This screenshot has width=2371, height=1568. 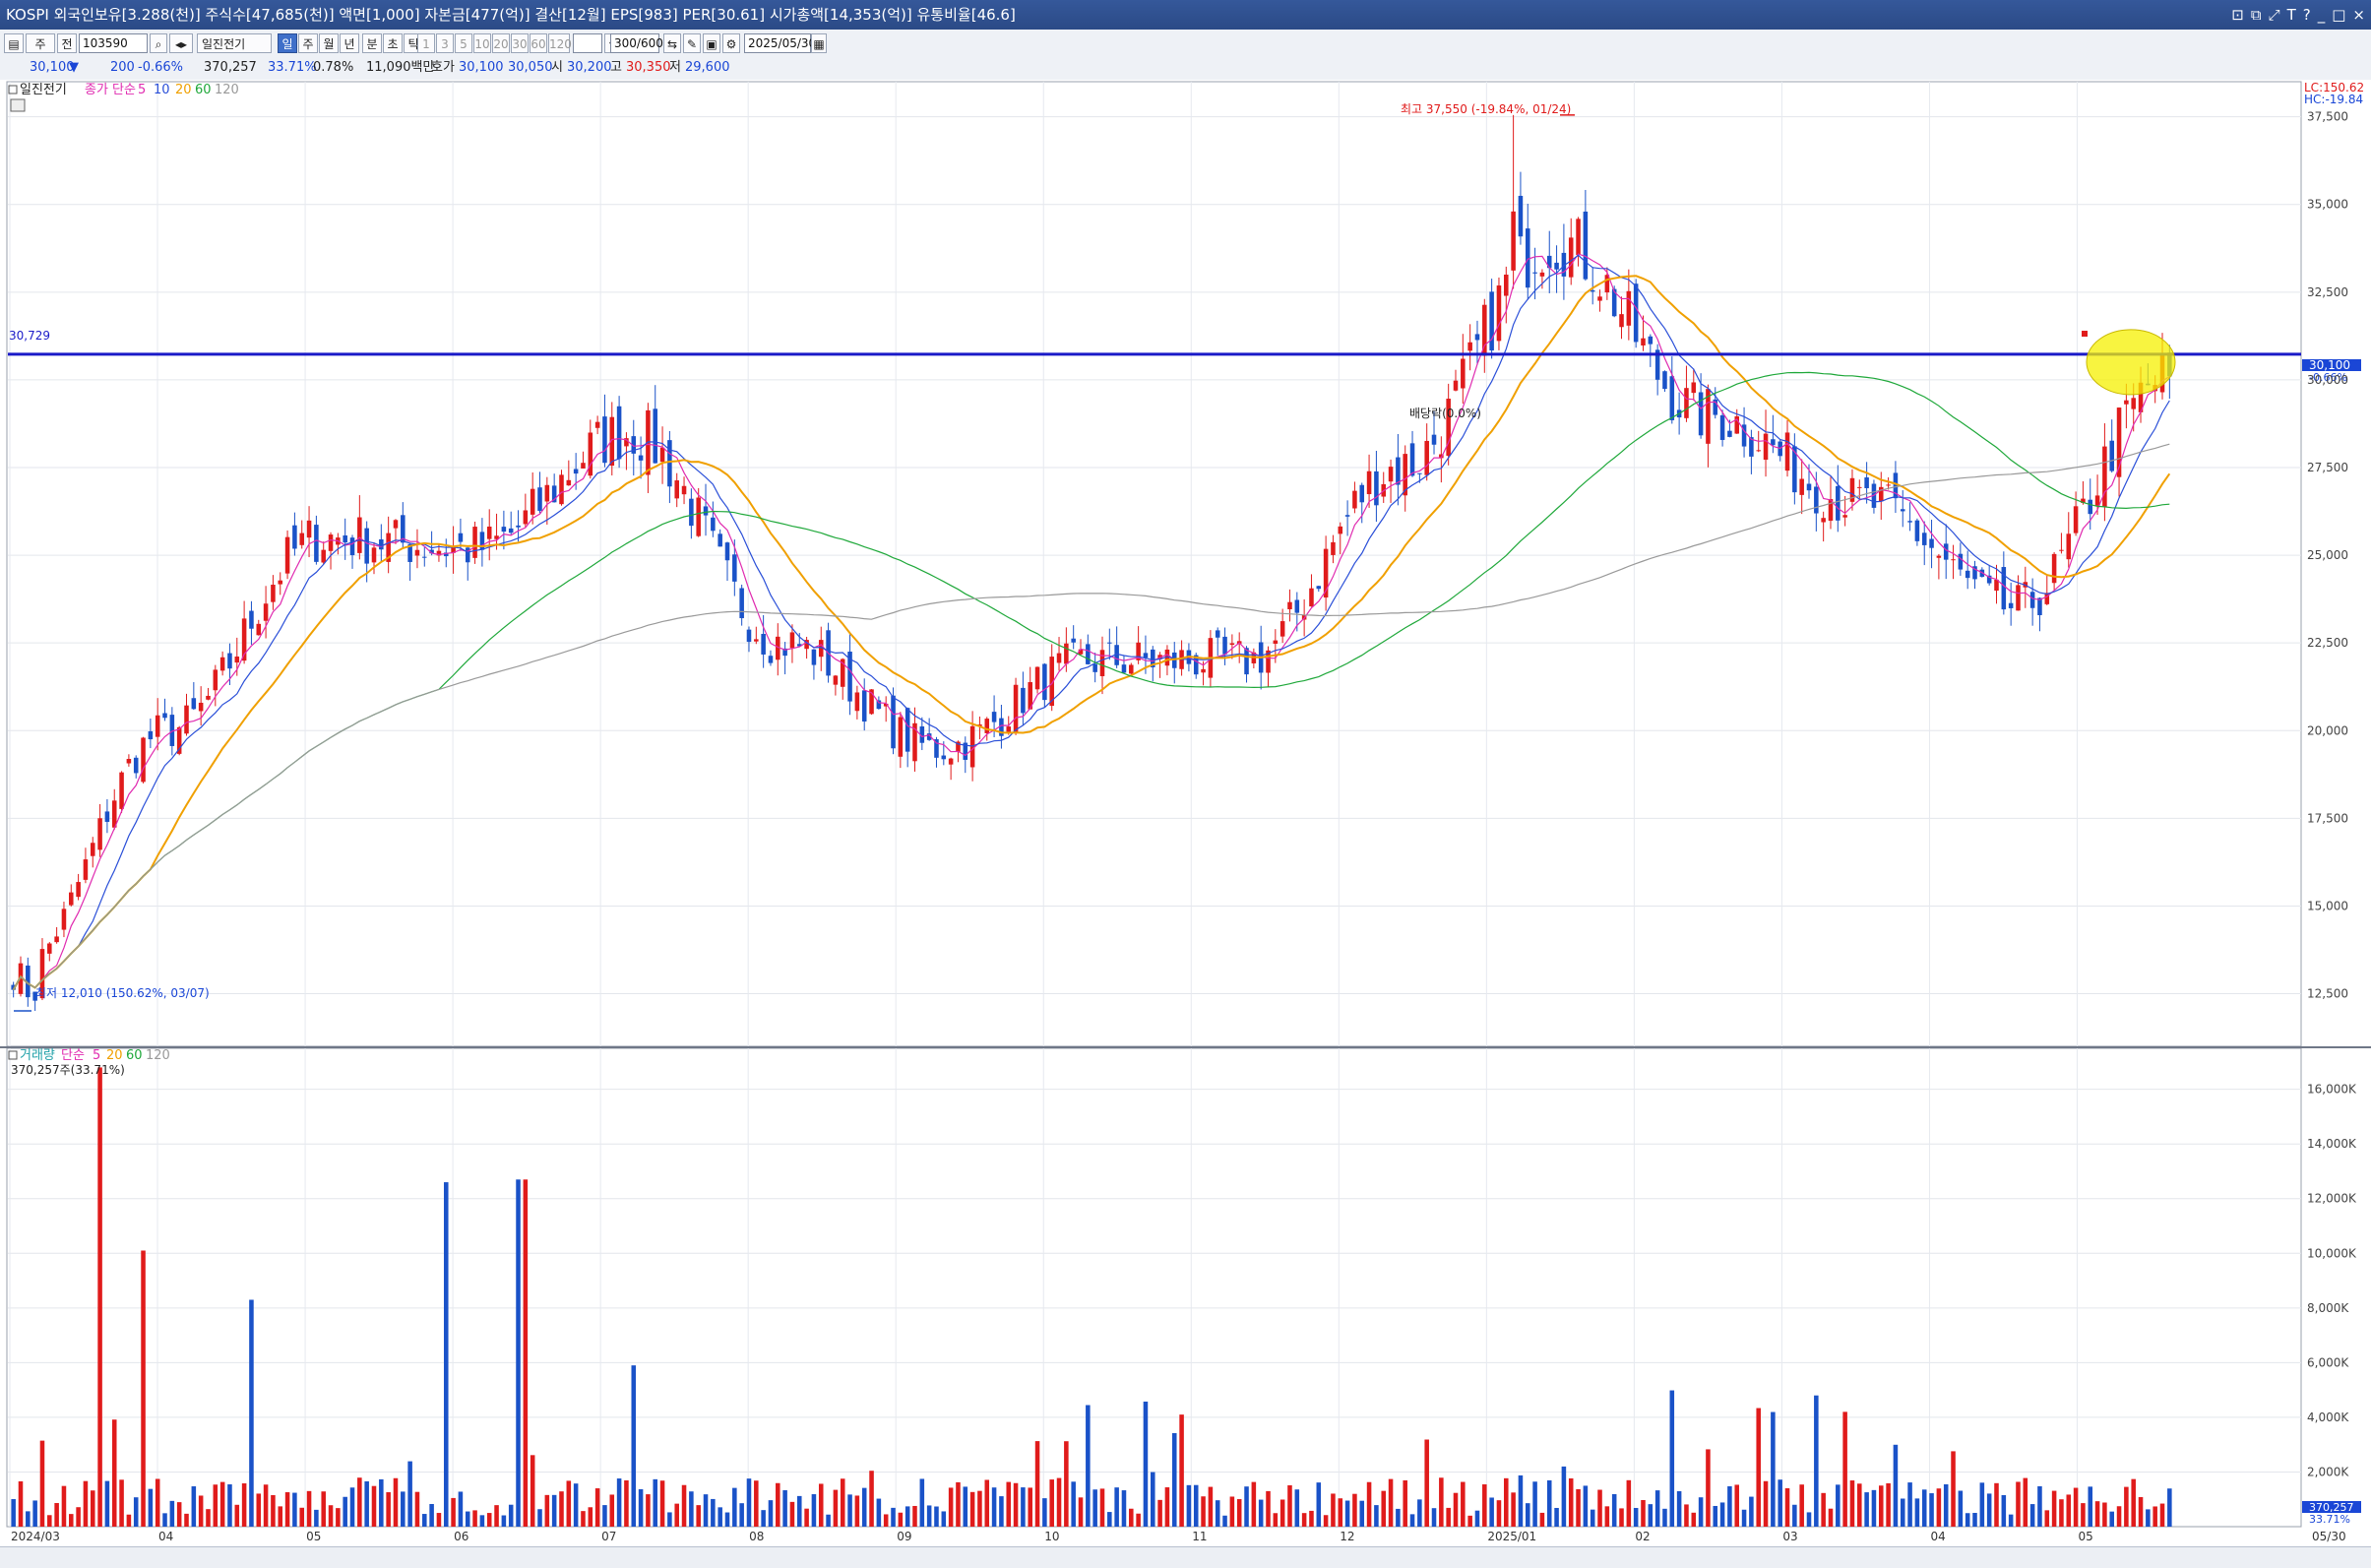 What do you see at coordinates (2237, 15) in the screenshot?
I see `layout-icon: ⊡` at bounding box center [2237, 15].